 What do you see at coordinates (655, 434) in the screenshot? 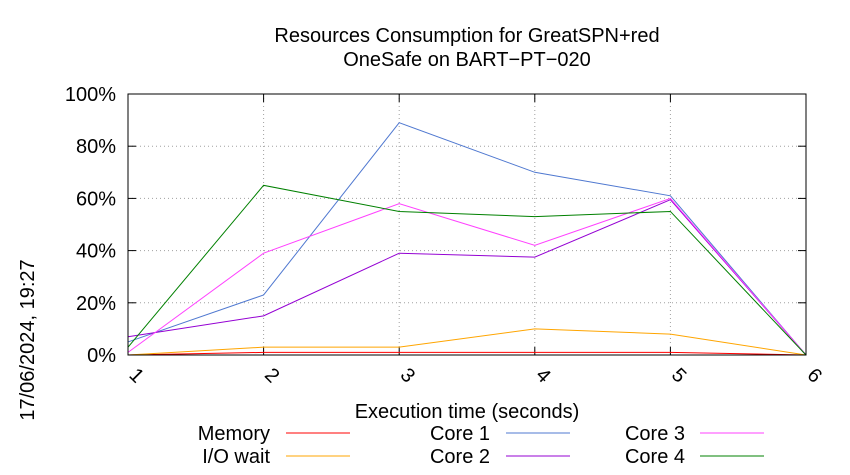
I see `legend-label: Core 3` at bounding box center [655, 434].